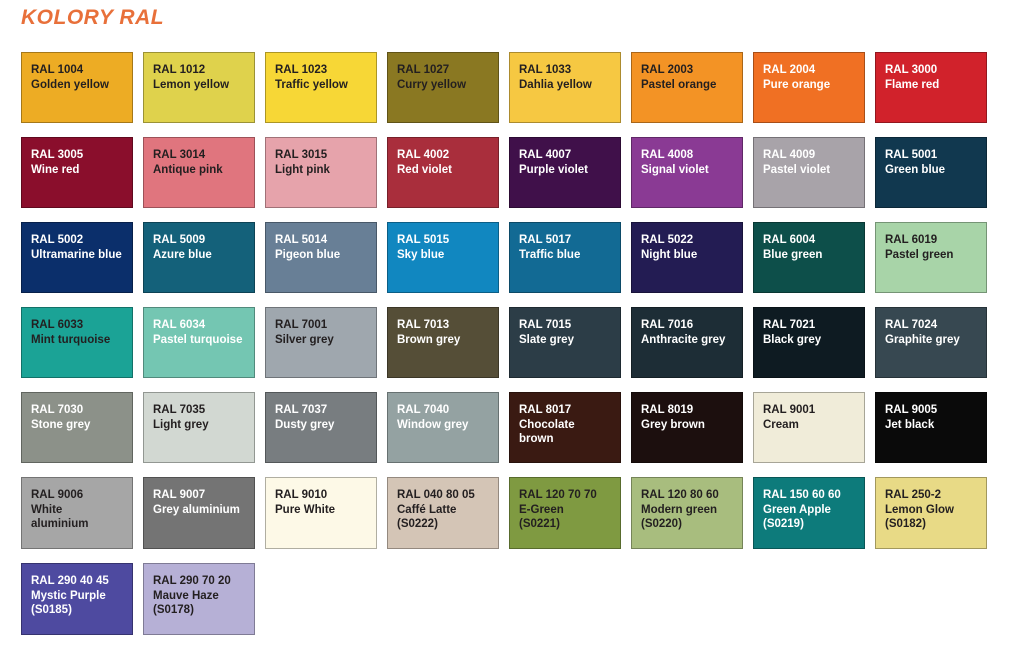 This screenshot has height=659, width=1020. I want to click on color-swatch: RAL 7040 Window grey, so click(443, 427).